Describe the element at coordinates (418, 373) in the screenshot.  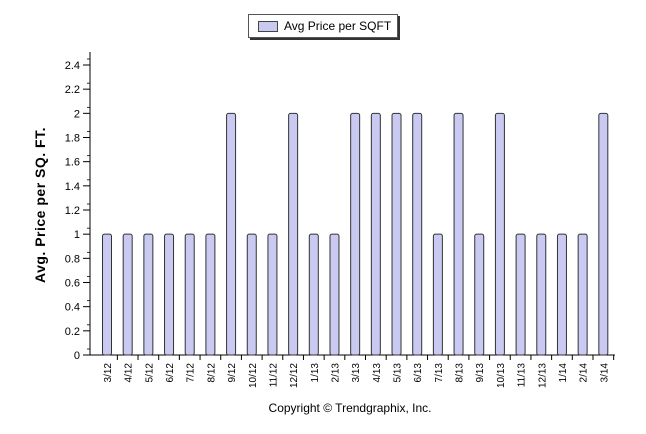
I see `x-tick-label: 6/13` at that location.